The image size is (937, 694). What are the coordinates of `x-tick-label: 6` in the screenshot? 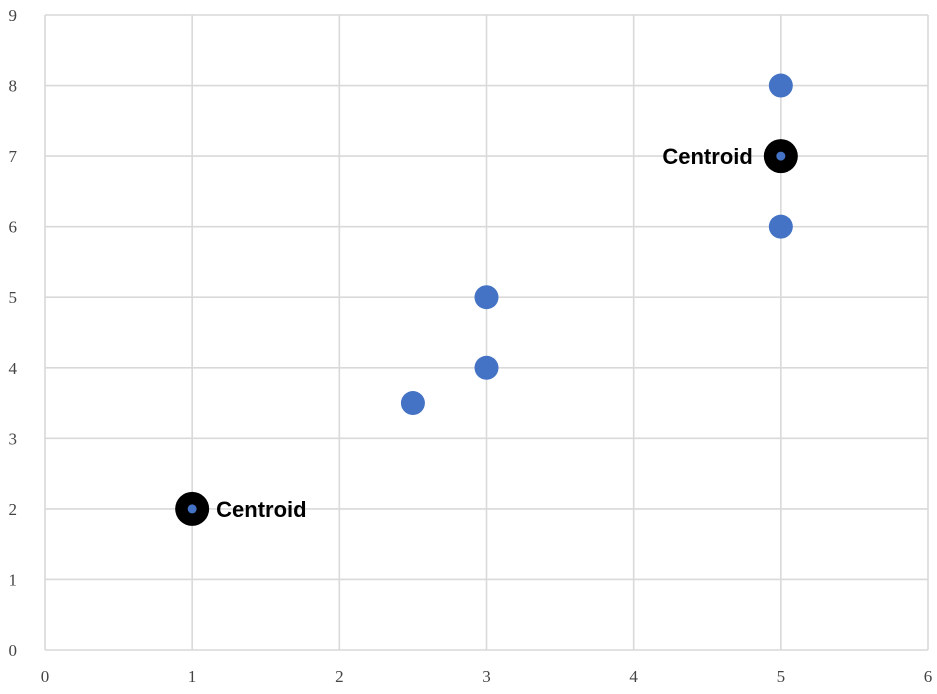 It's located at (928, 676).